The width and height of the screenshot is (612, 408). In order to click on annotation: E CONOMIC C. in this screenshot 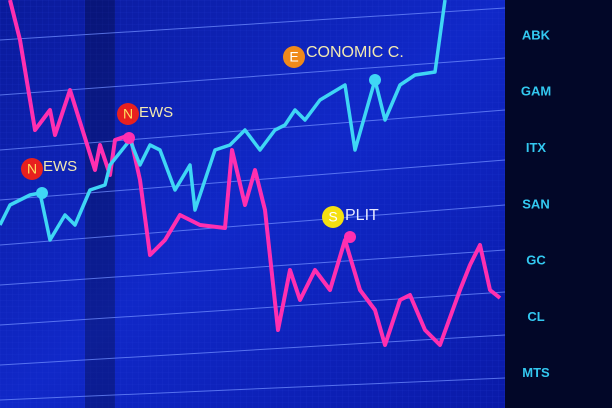, I will do `click(343, 56)`.